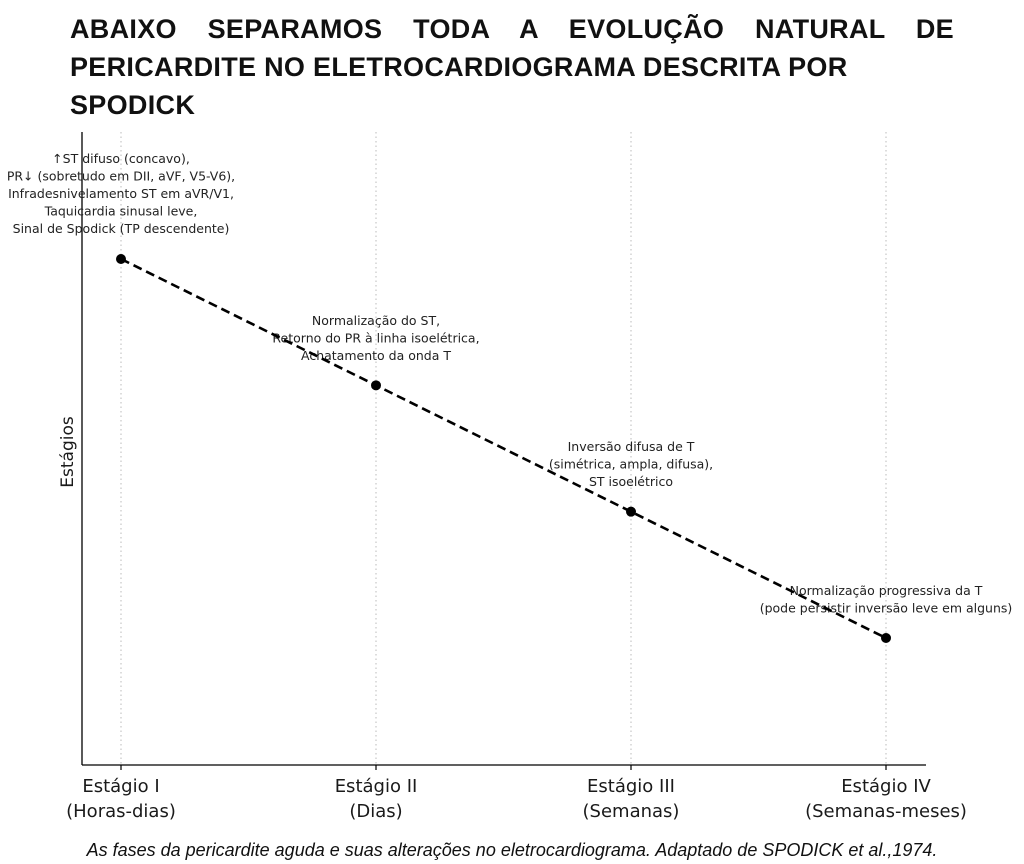 The width and height of the screenshot is (1024, 864). What do you see at coordinates (376, 355) in the screenshot?
I see `stage-annotation: Achatamento da onda T` at bounding box center [376, 355].